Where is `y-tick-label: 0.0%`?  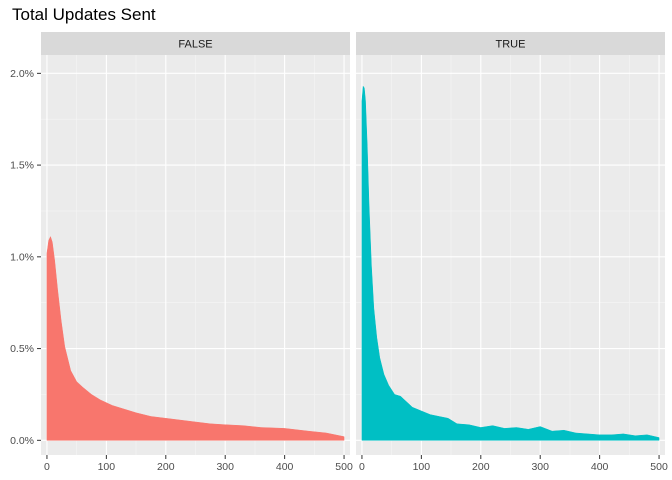
y-tick-label: 0.0% is located at coordinates (22, 441).